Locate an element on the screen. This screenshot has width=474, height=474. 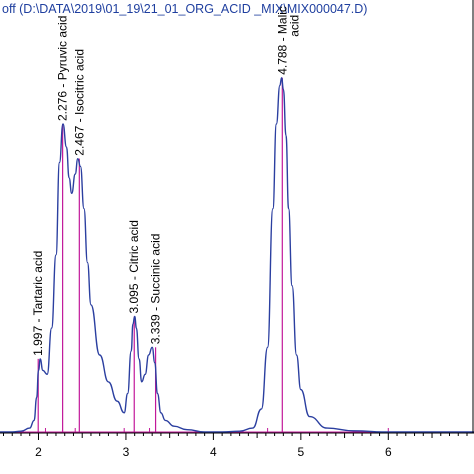
peak-label: 1.997 - Tartaric acid is located at coordinates (38, 303).